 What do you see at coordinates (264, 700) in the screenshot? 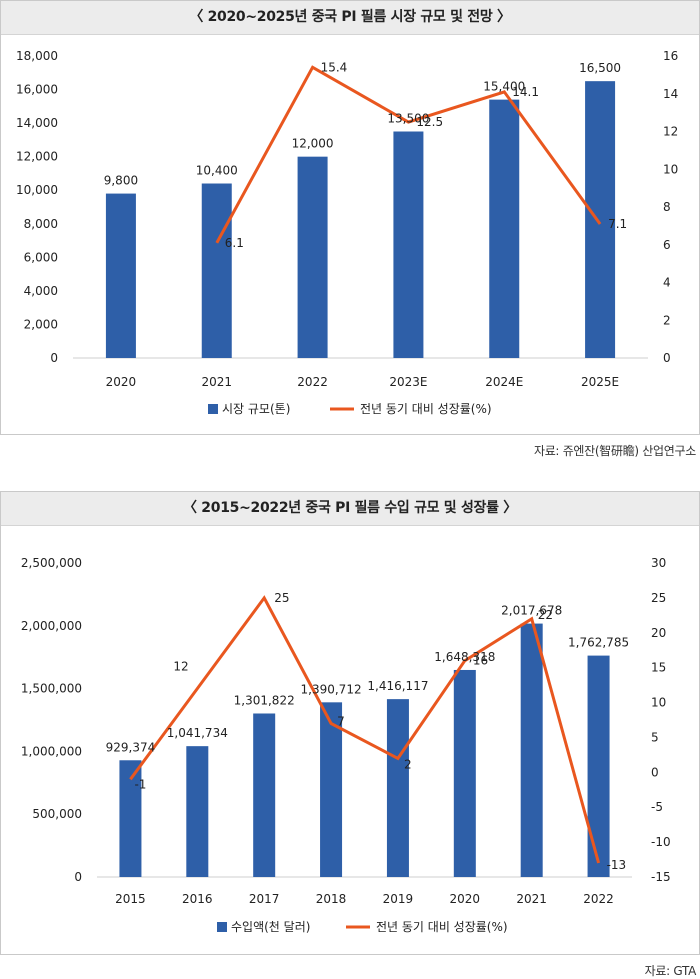
I see `bar-value-label: 1,301,822` at bounding box center [264, 700].